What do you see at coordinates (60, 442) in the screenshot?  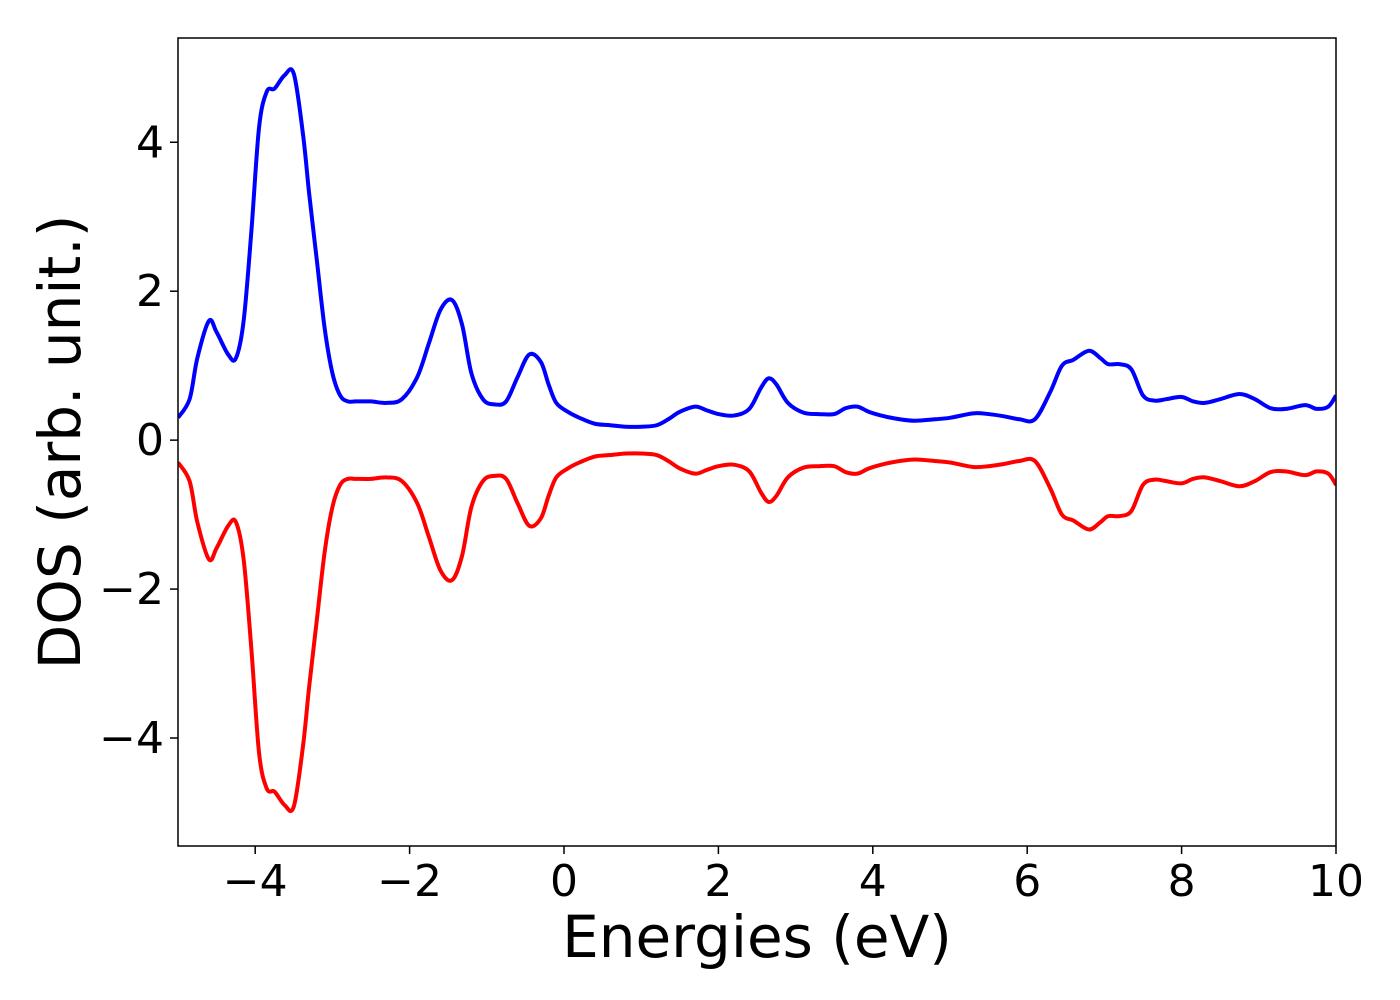 I see `y-axis-label: DOS (arb. unit.)` at bounding box center [60, 442].